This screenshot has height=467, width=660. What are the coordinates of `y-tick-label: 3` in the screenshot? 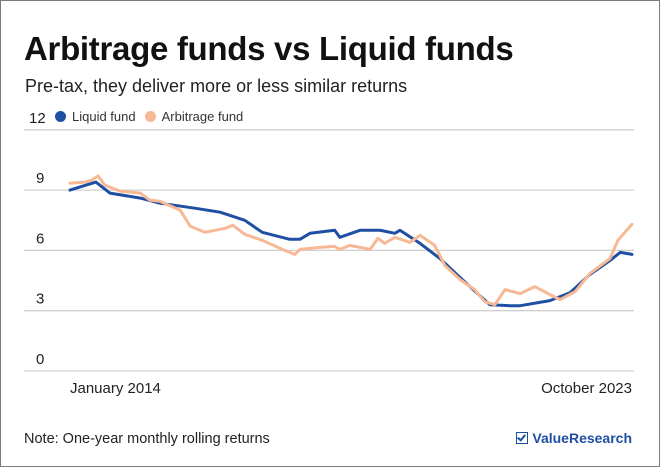 It's located at (40, 299).